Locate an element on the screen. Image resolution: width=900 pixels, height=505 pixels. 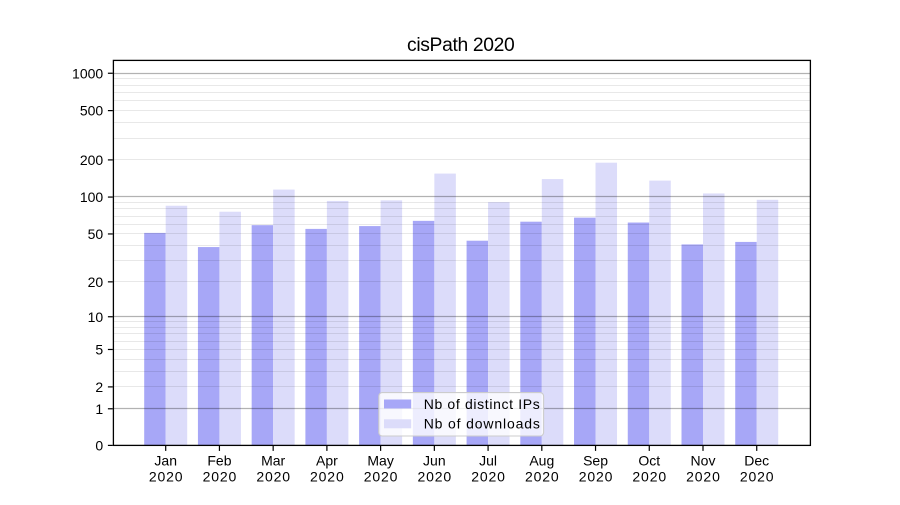
svg-text: 20 is located at coordinates (96, 282).